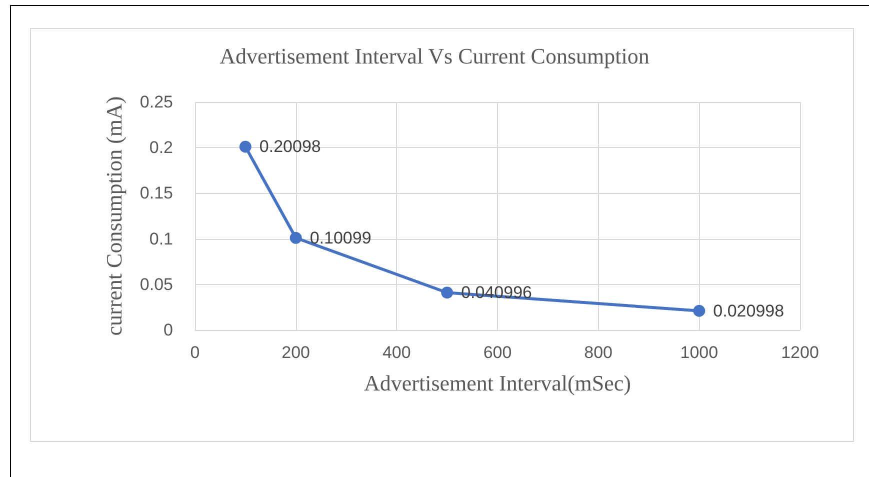  Describe the element at coordinates (161, 148) in the screenshot. I see `y-tick-label: 0.2` at that location.